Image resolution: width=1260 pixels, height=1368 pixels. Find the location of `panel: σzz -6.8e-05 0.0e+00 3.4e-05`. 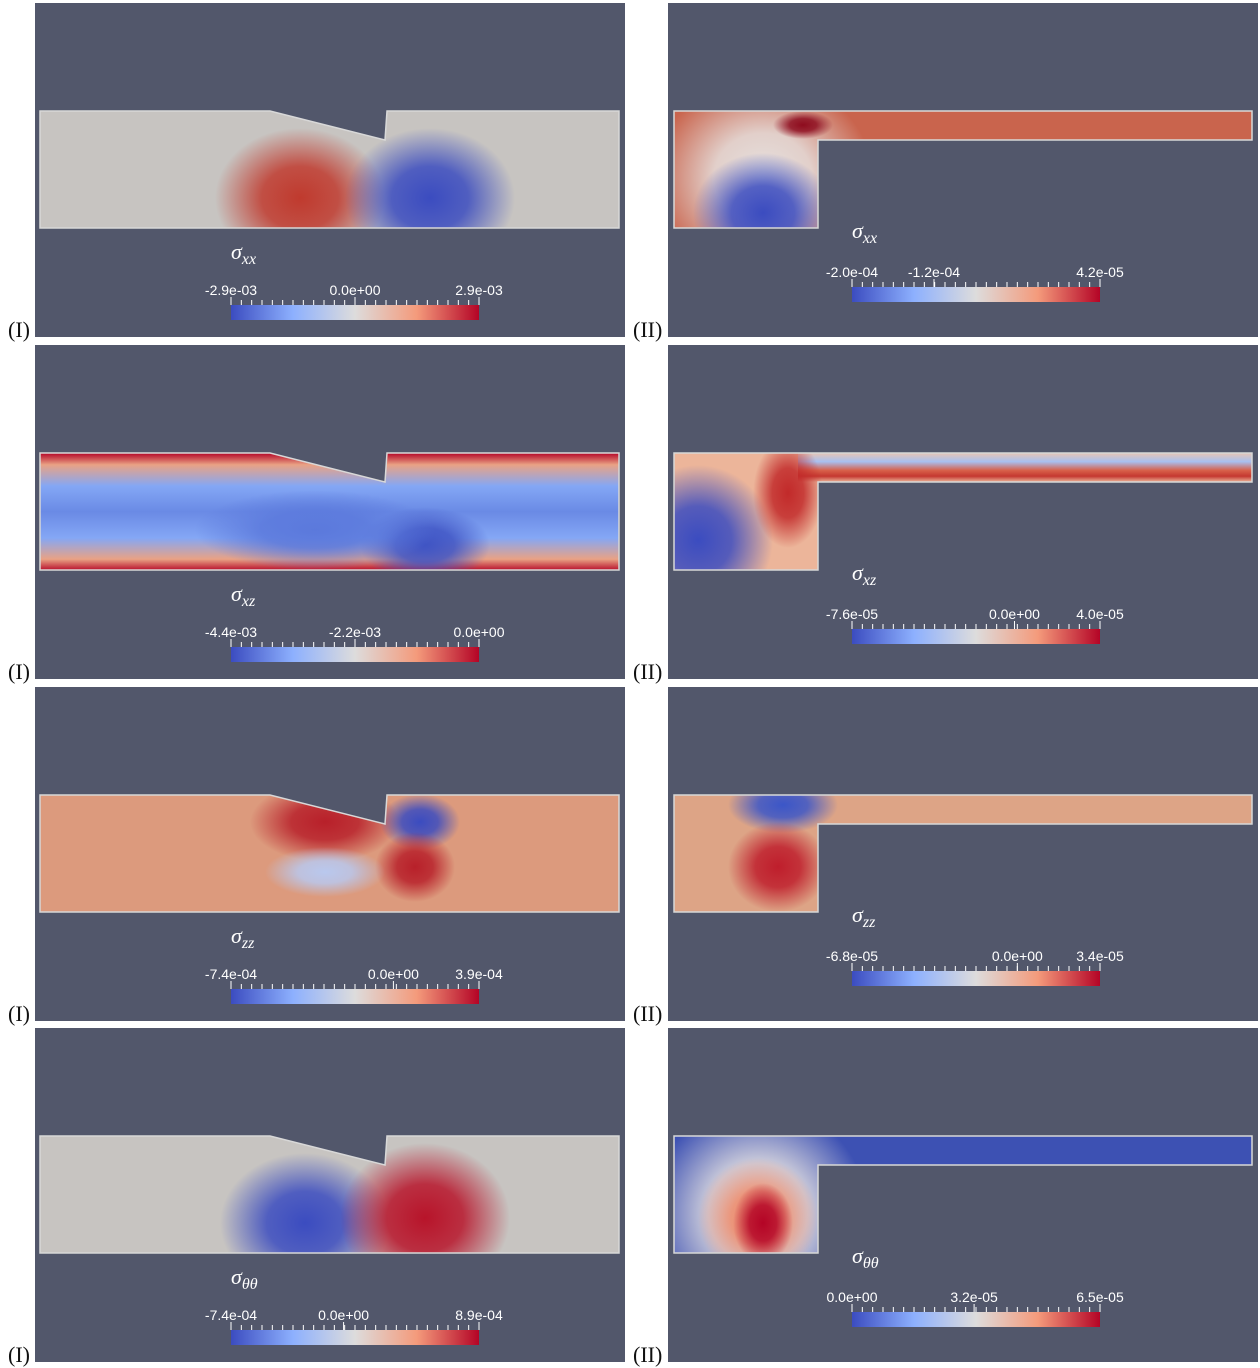

panel: σzz -6.8e-05 0.0e+00 3.4e-05 is located at coordinates (963, 854).